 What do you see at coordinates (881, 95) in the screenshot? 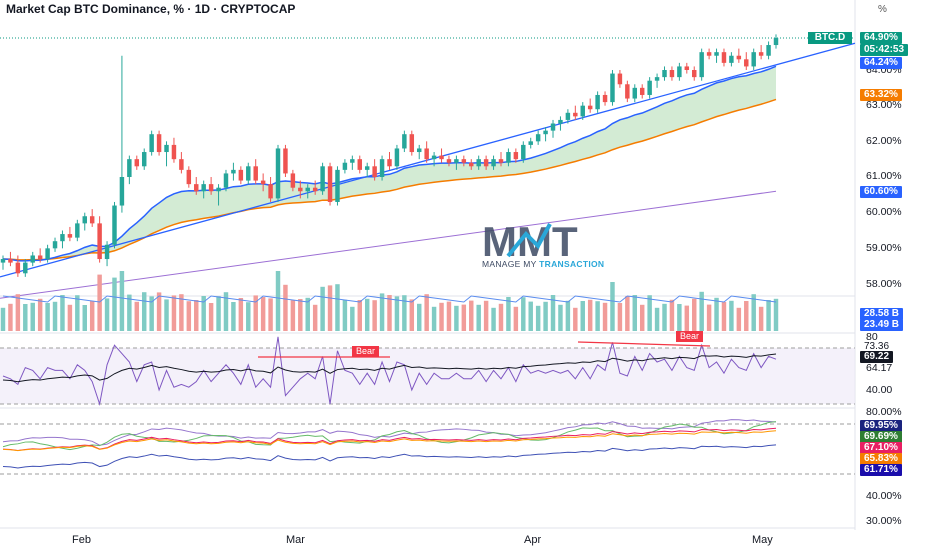
I see `ema-slow-tag: 63.32%` at bounding box center [881, 95].